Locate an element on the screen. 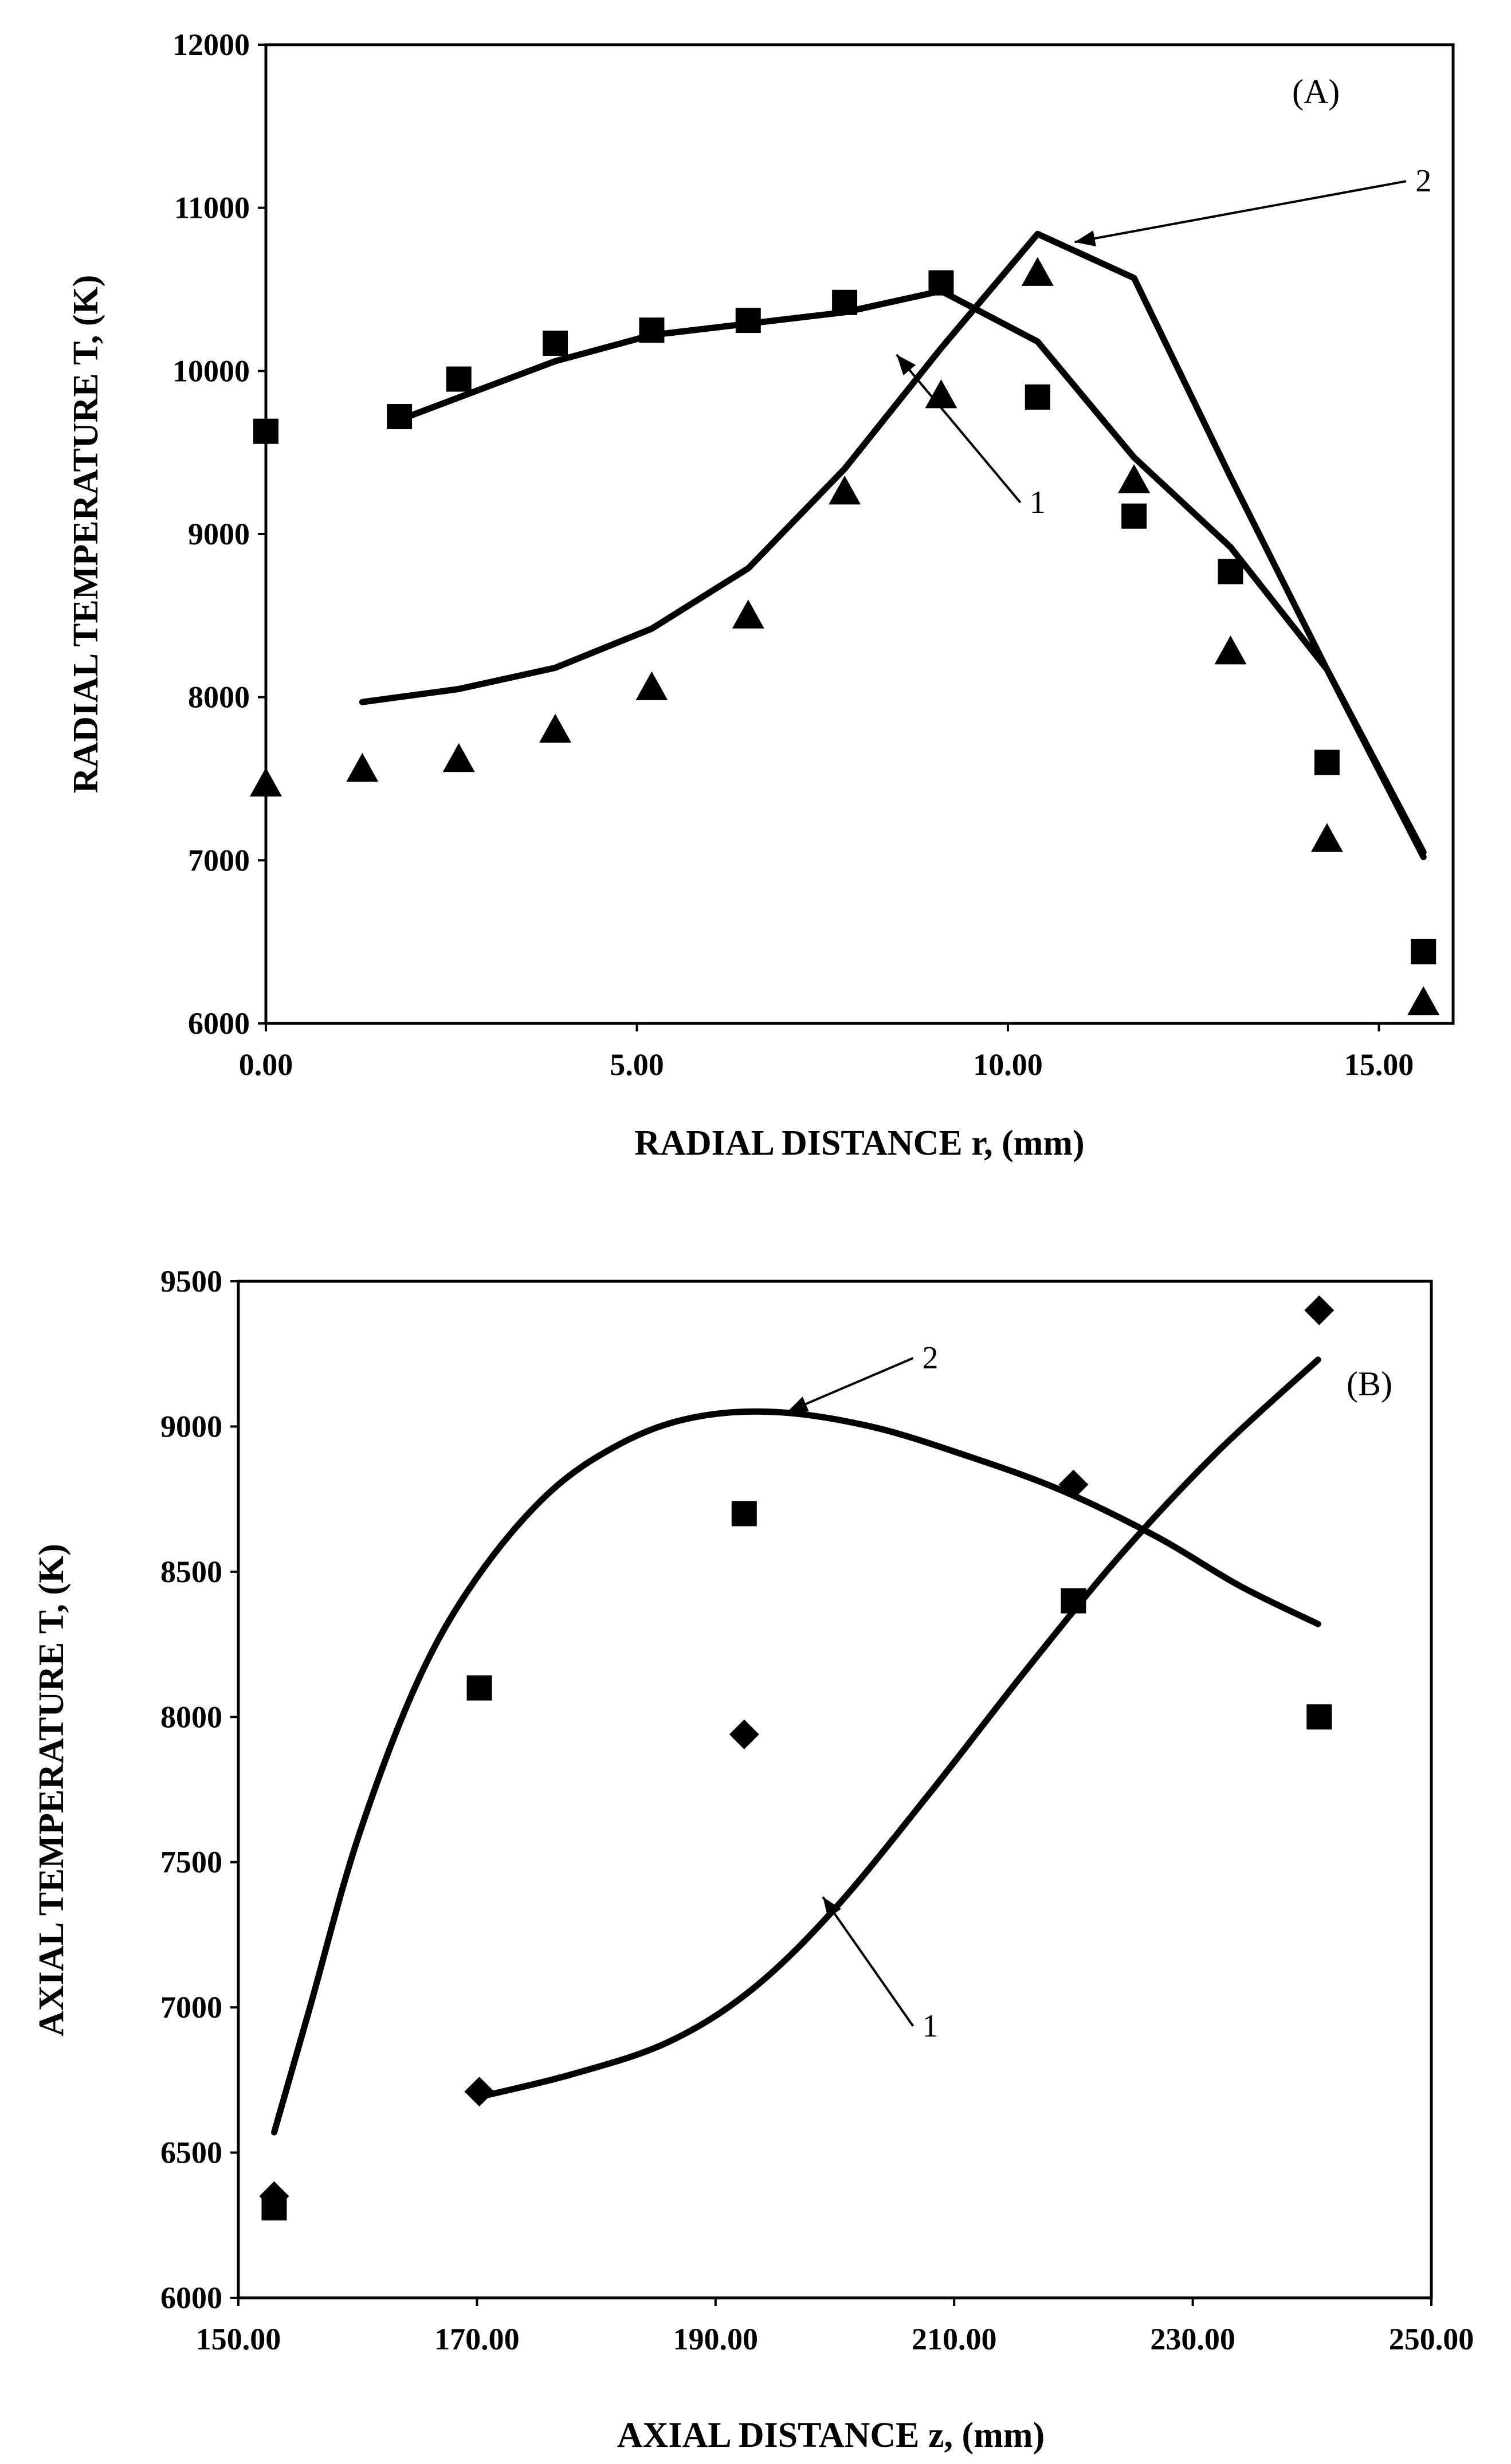  panel-b-x-tick-label: 230.00 is located at coordinates (1192, 2339).